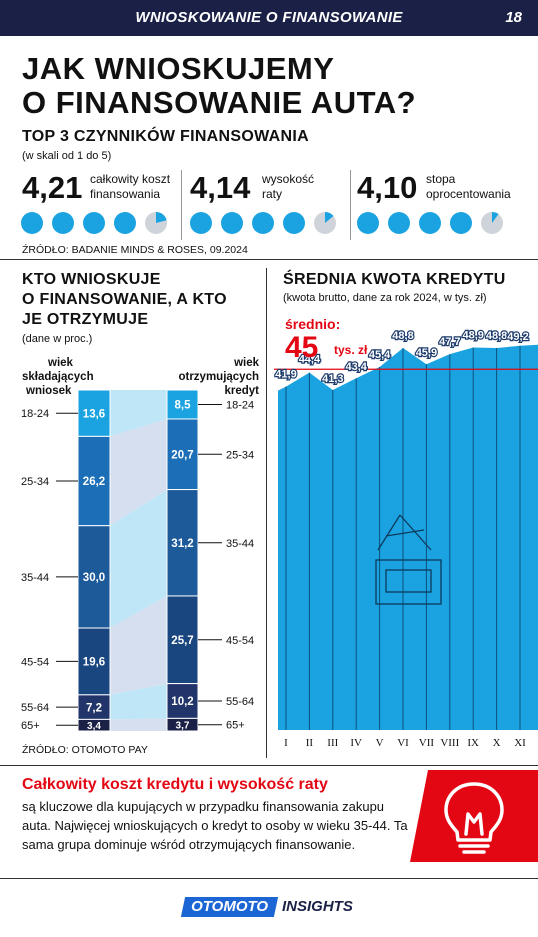  I want to click on headline: JAK WNIOSKUJEMY O FINANSOWANIE AUTA?, so click(219, 86).